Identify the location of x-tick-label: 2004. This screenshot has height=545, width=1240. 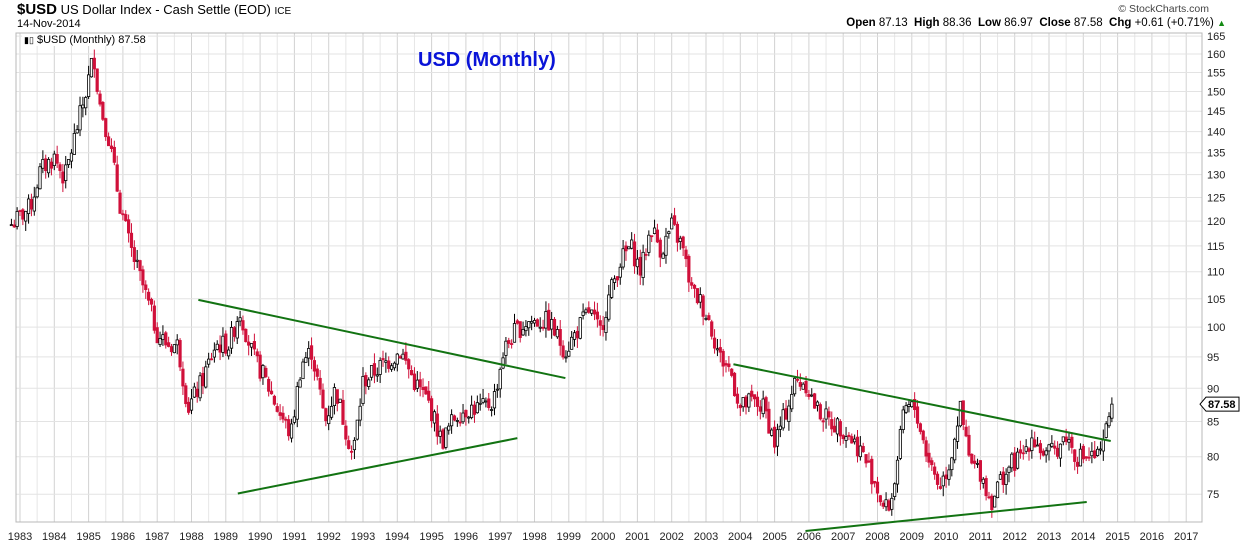
(740, 537).